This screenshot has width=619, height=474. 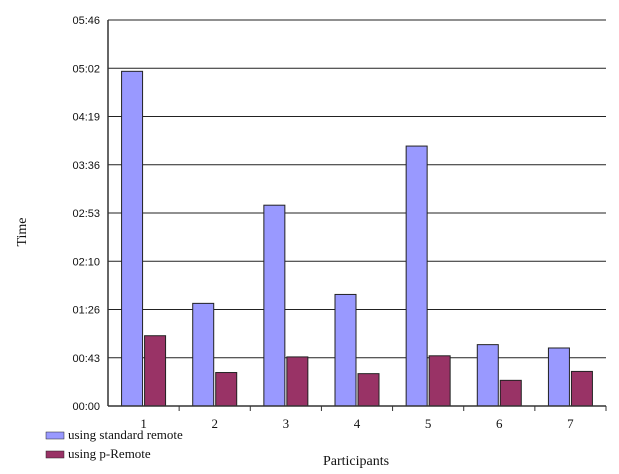 I want to click on y-tick-label: 04:19, so click(x=86, y=118).